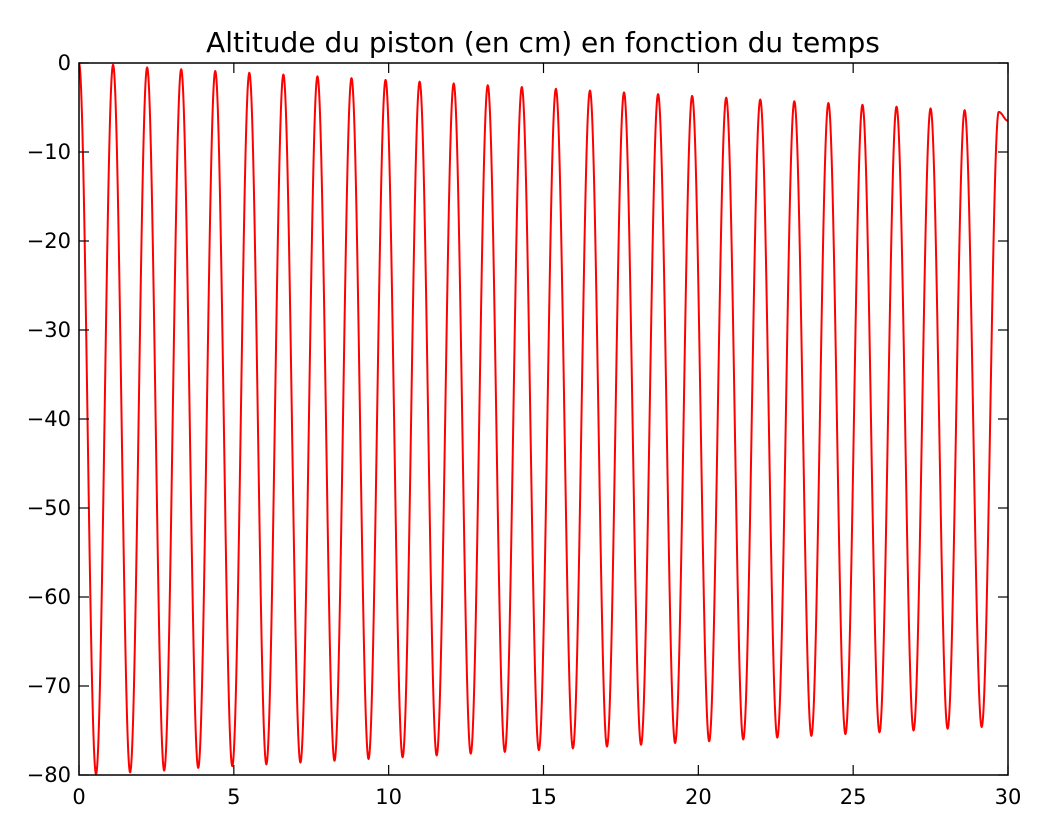  Describe the element at coordinates (49, 419) in the screenshot. I see `y-tick-label: −40` at that location.